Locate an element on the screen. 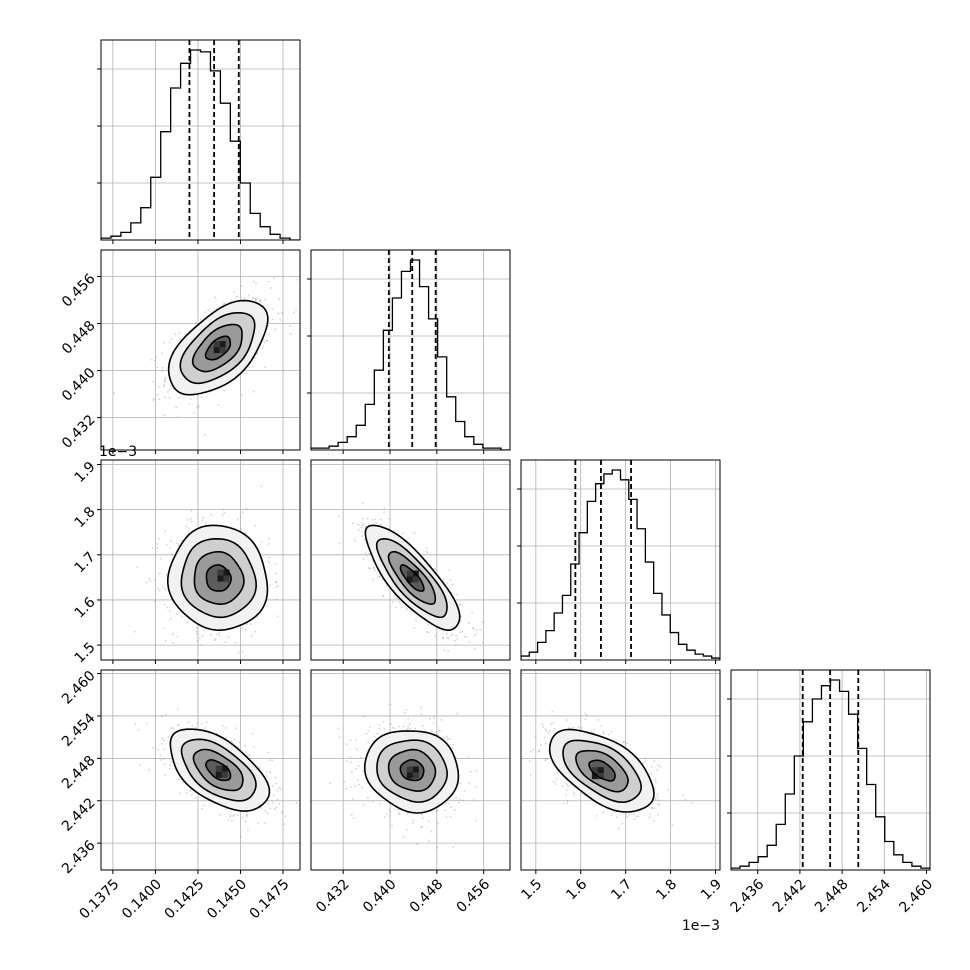 This screenshot has width=970, height=970. x-tick-label-p0: 0.1475 is located at coordinates (270, 899).